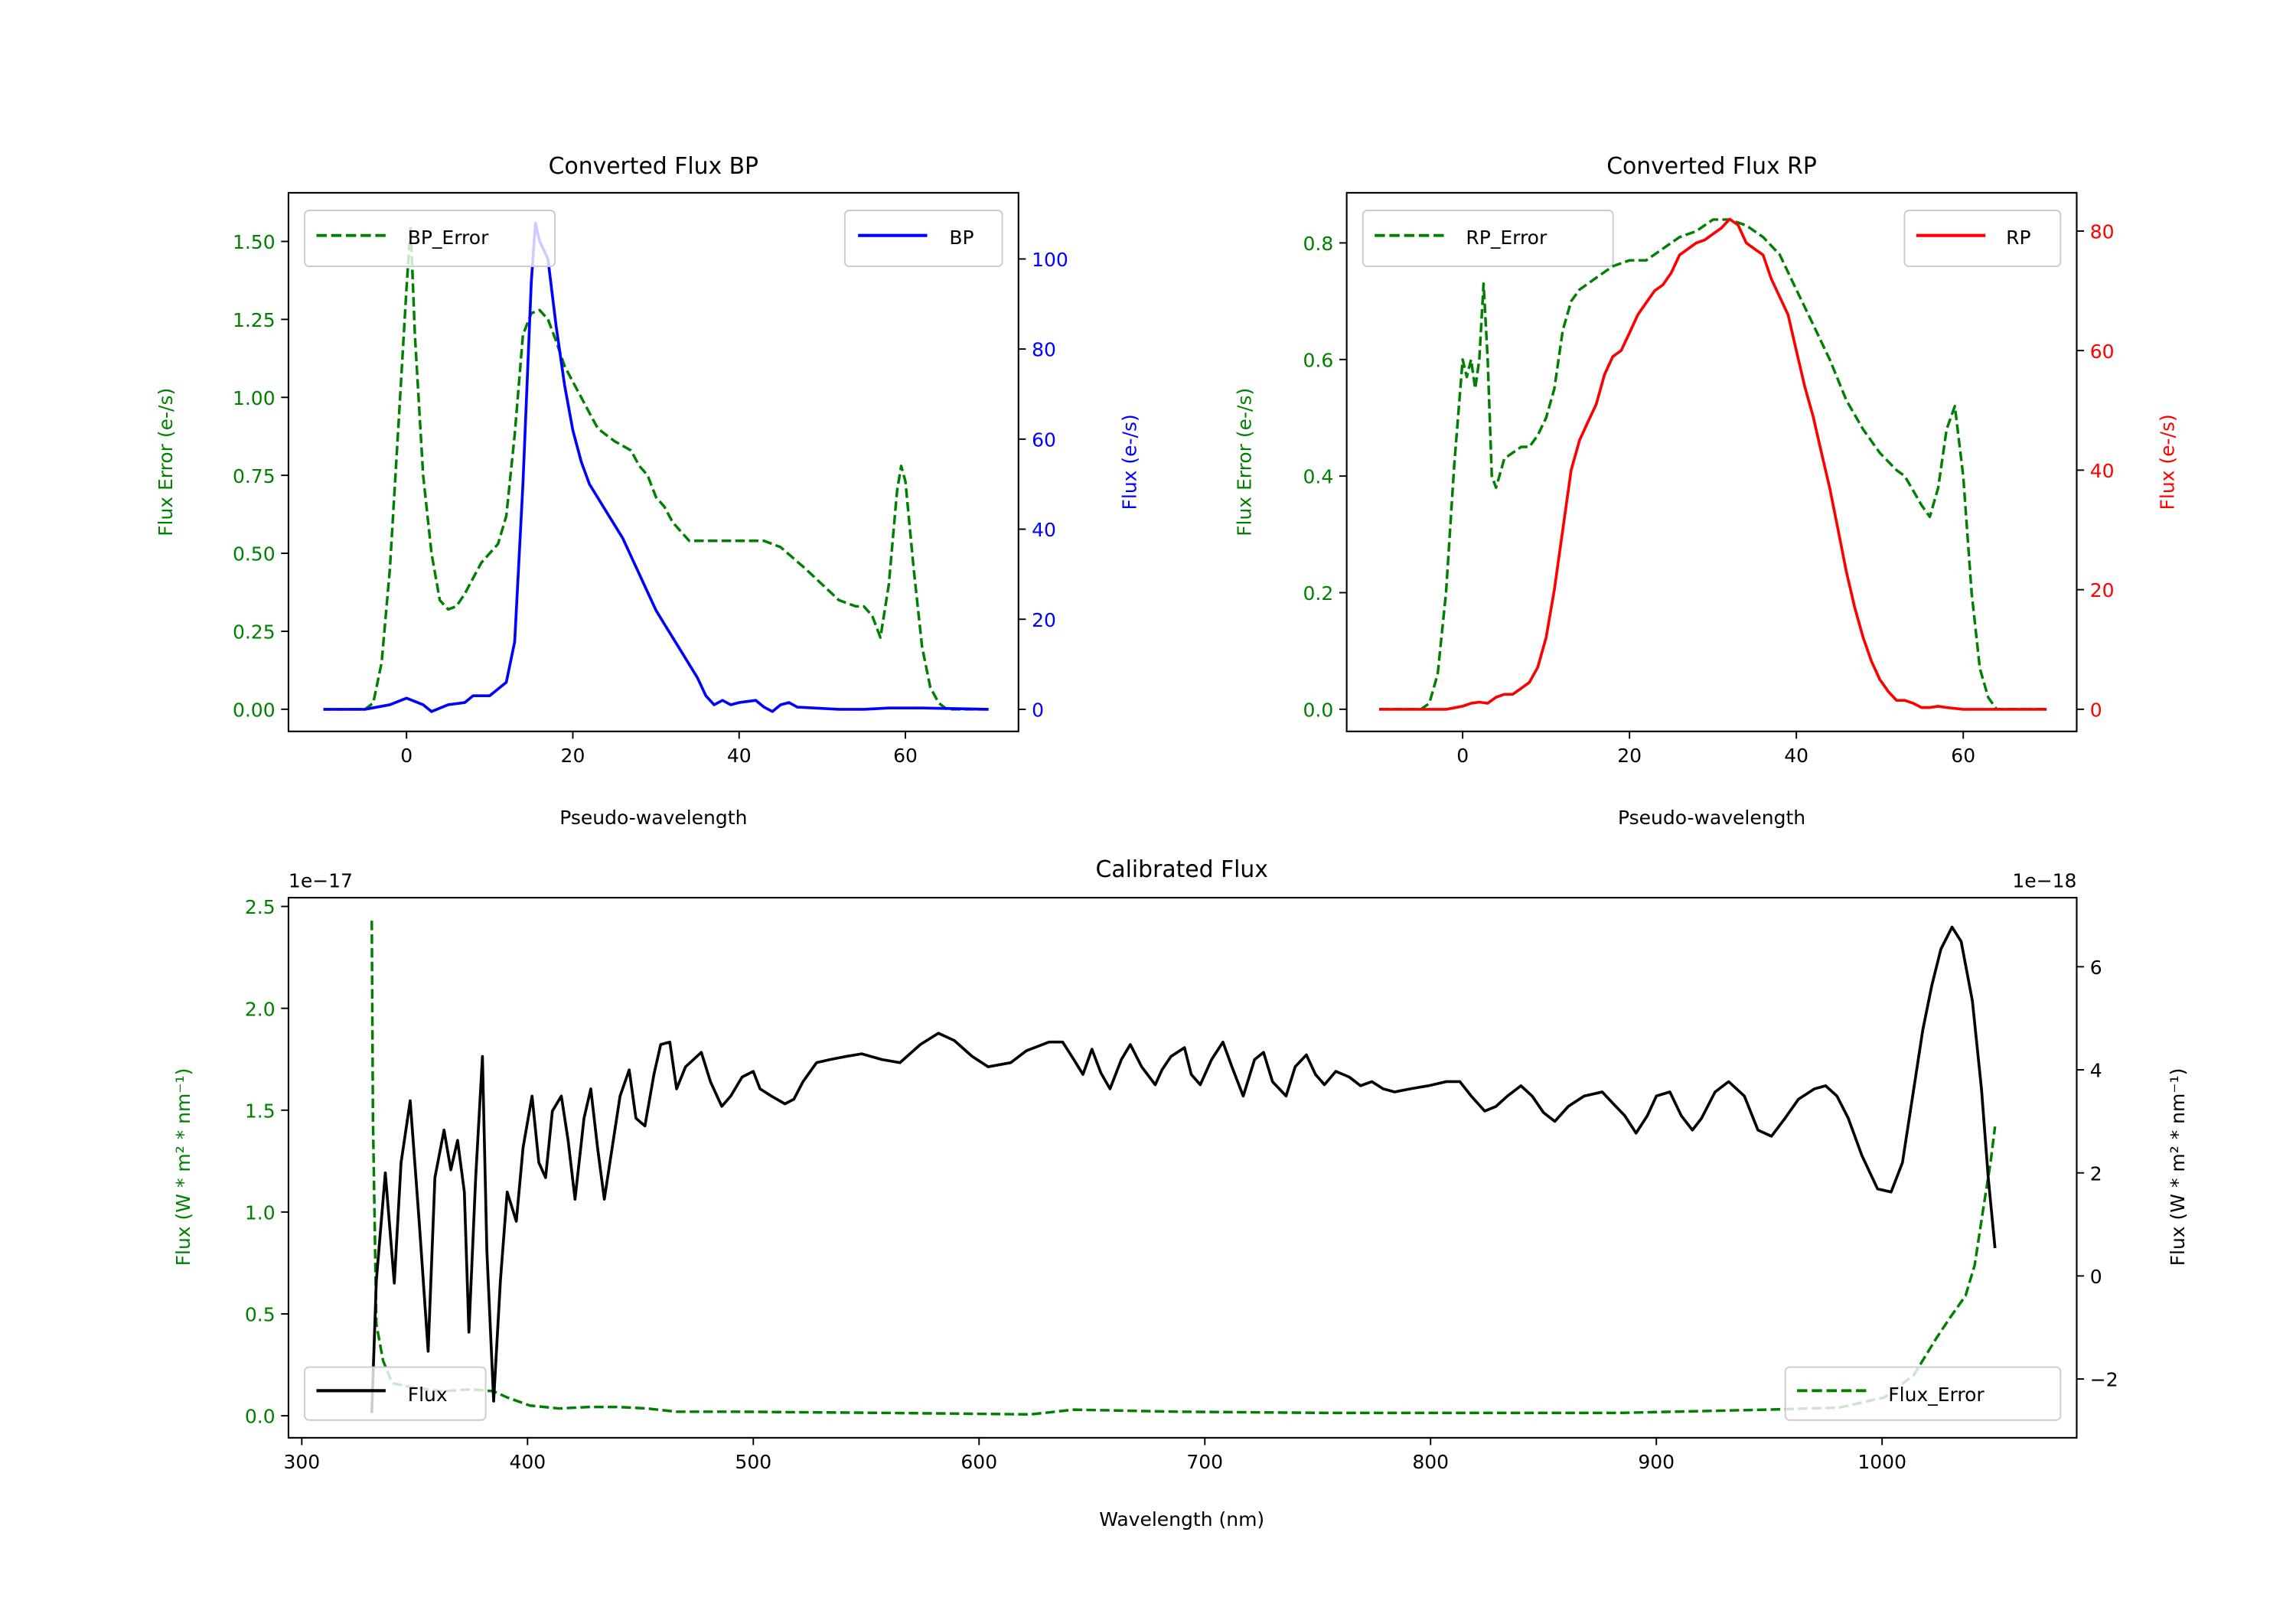  What do you see at coordinates (2044, 881) in the screenshot?
I see `cal-offset-right: 1e−18` at bounding box center [2044, 881].